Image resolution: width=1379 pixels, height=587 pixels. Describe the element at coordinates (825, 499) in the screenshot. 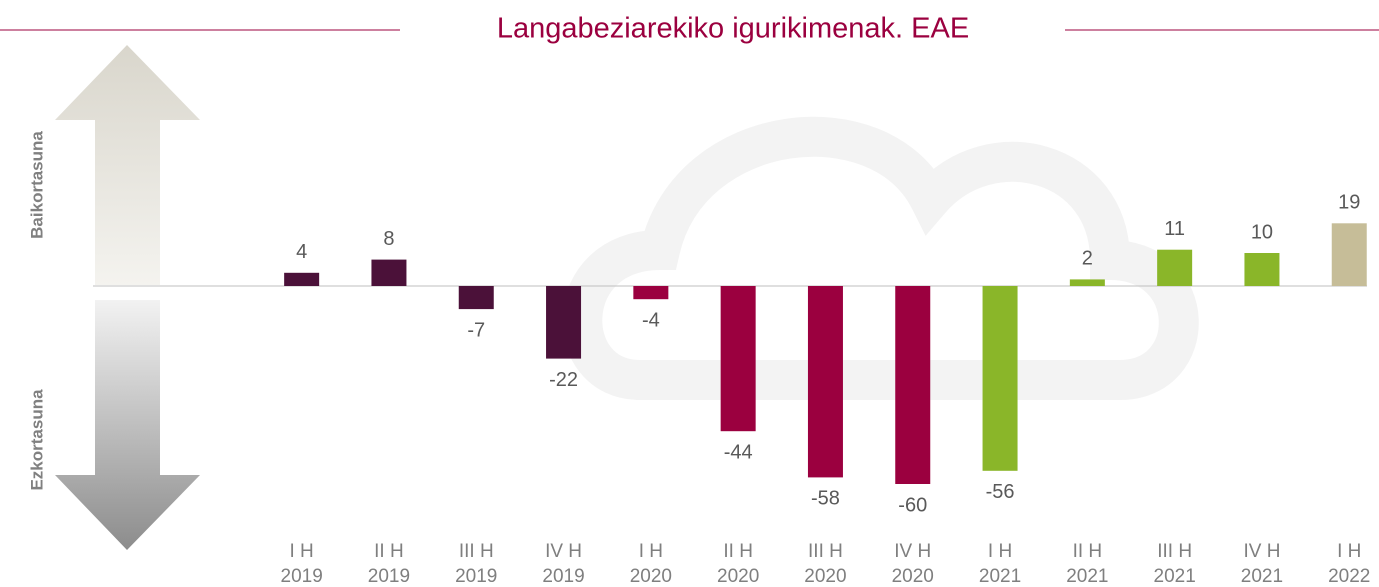

I see `value-label: -58` at that location.